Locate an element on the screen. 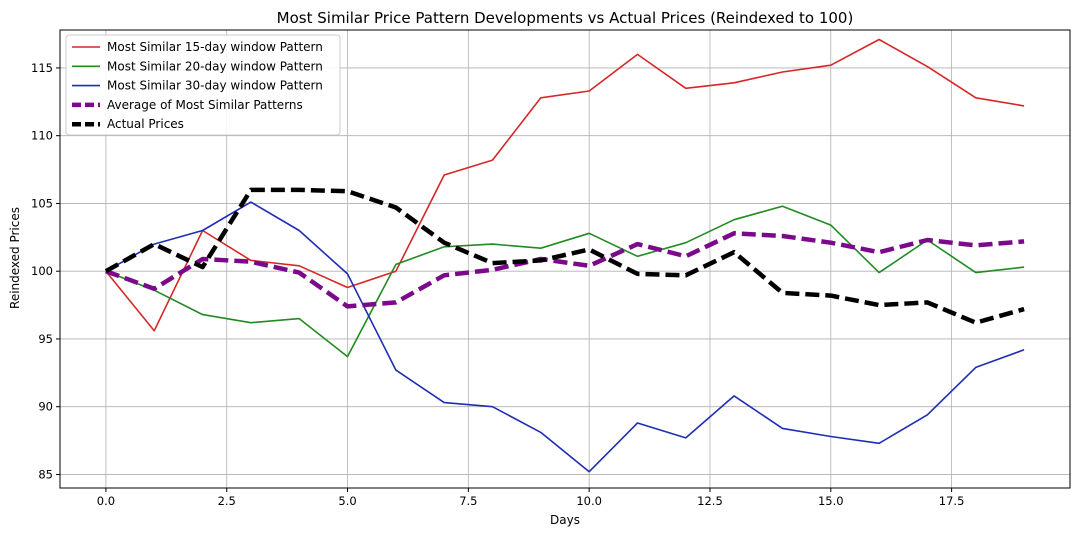 This screenshot has width=1080, height=536. y-tick-label: 100 is located at coordinates (42, 271).